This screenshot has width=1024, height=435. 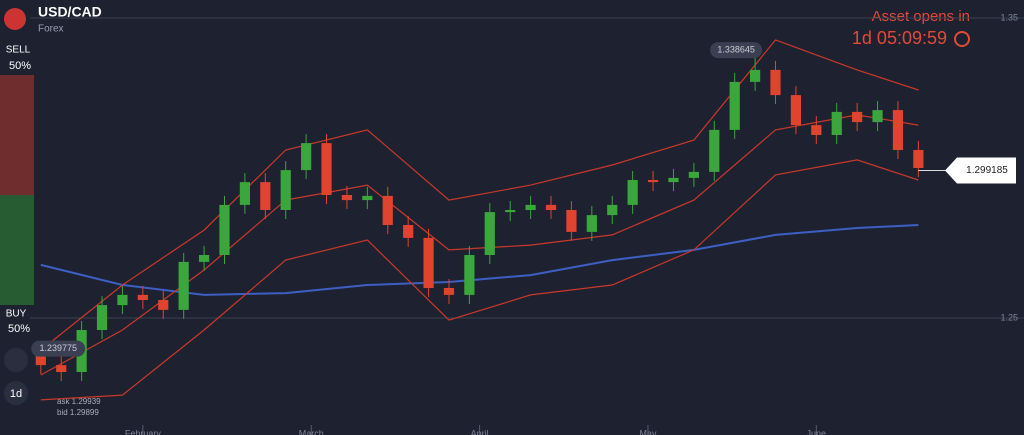 I want to click on ask-price: ask 1.29939, so click(x=79, y=401).